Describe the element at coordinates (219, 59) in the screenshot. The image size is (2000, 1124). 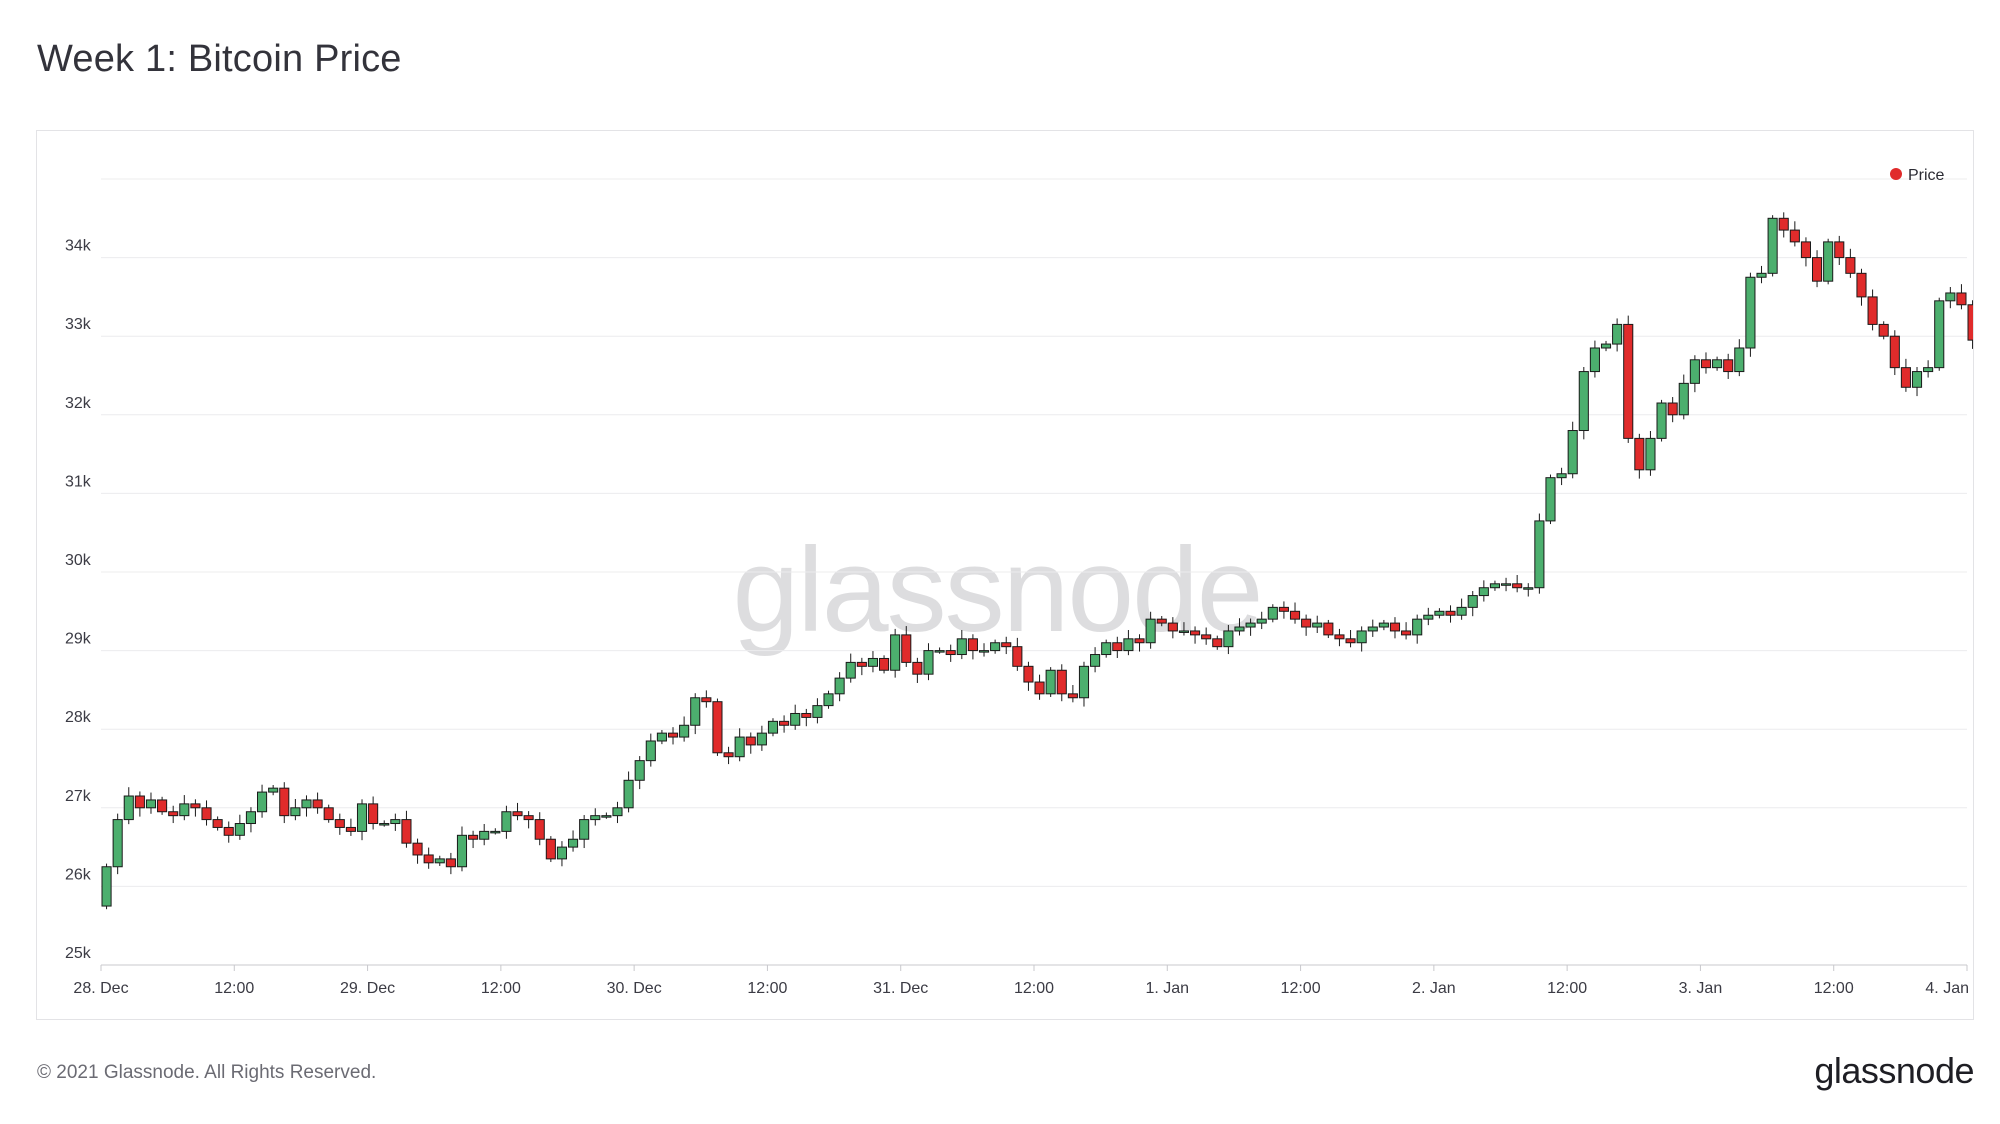
I see `page-title: Week 1: Bitcoin Price` at that location.